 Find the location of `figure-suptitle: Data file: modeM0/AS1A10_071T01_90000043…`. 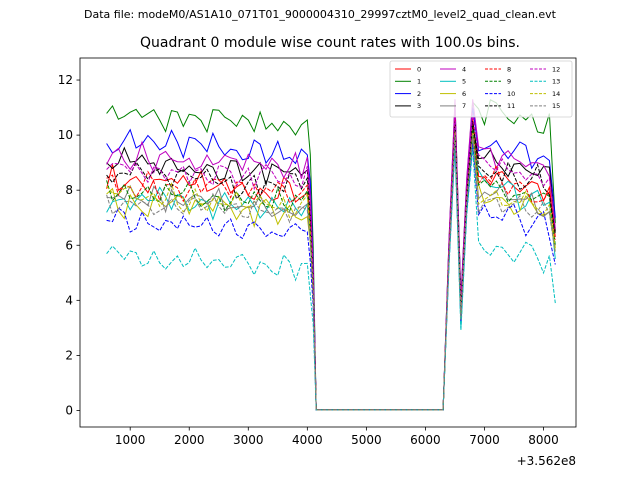

figure-suptitle: Data file: modeM0/AS1A10_071T01_90000043… is located at coordinates (320, 14).